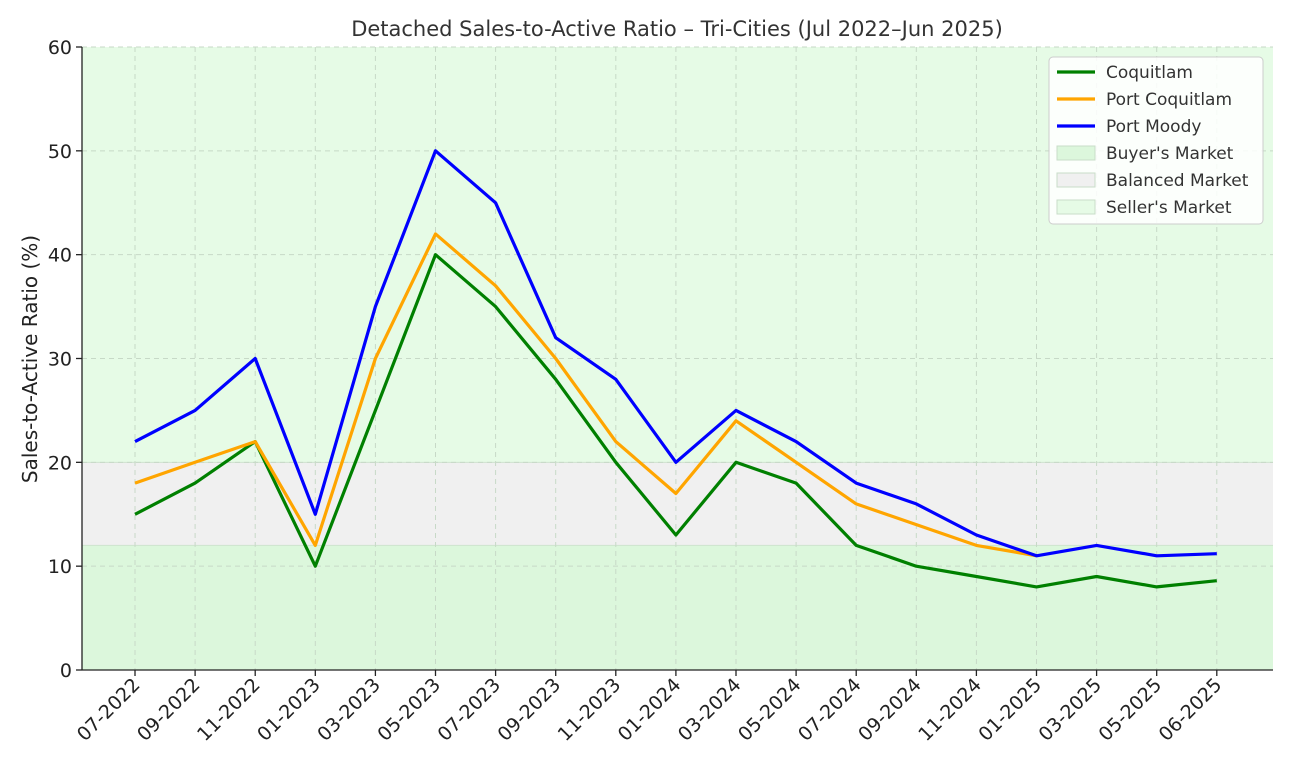 Image resolution: width=1292 pixels, height=775 pixels. What do you see at coordinates (469, 710) in the screenshot?
I see `x-tick-label-6: 07-2023` at bounding box center [469, 710].